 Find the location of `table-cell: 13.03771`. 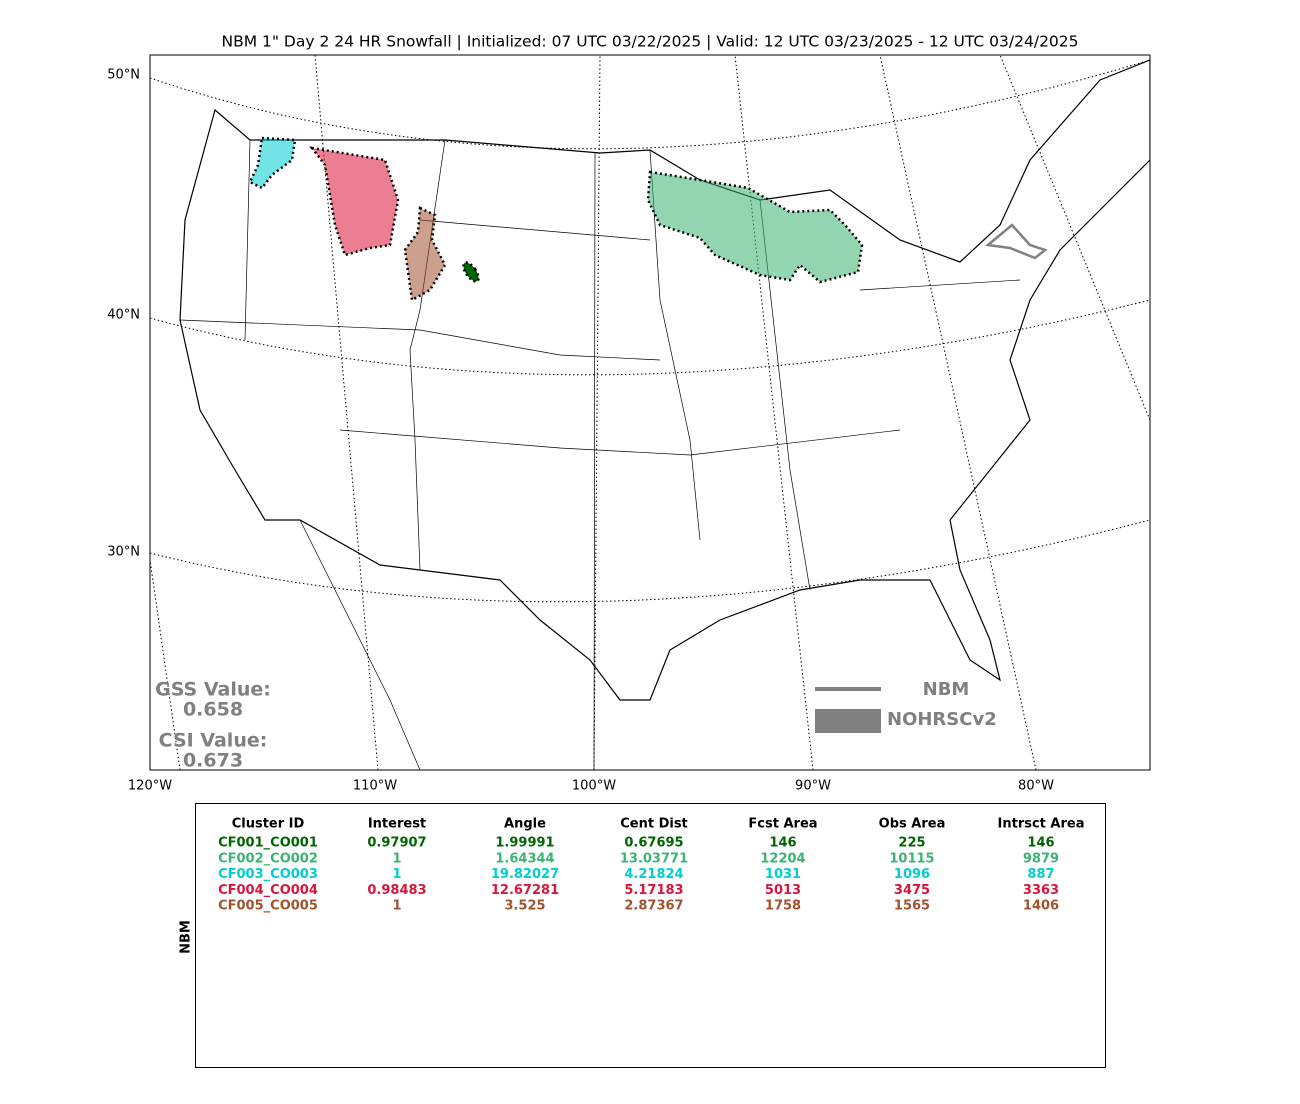

table-cell: 13.03771 is located at coordinates (654, 858).